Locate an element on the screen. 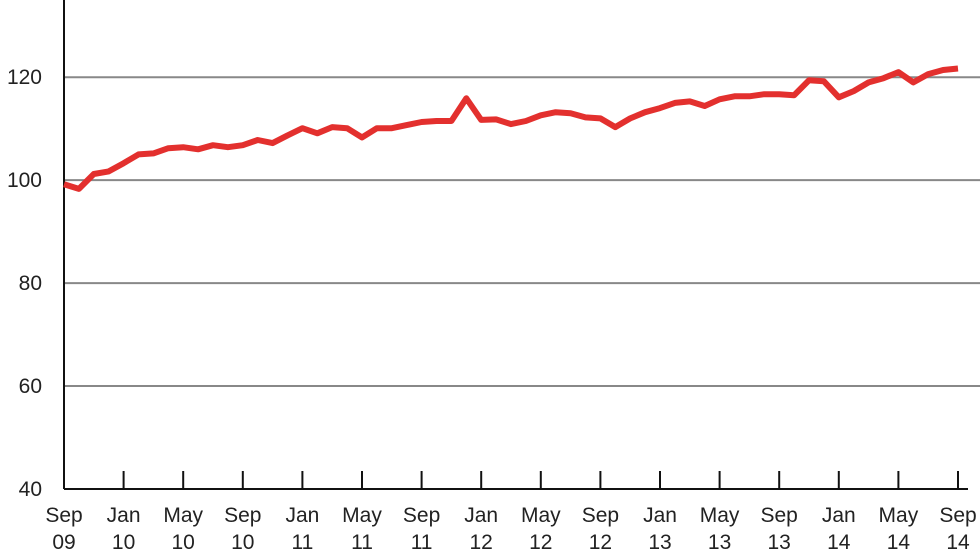 This screenshot has height=556, width=980. y-tick-label: 100 is located at coordinates (24, 181).